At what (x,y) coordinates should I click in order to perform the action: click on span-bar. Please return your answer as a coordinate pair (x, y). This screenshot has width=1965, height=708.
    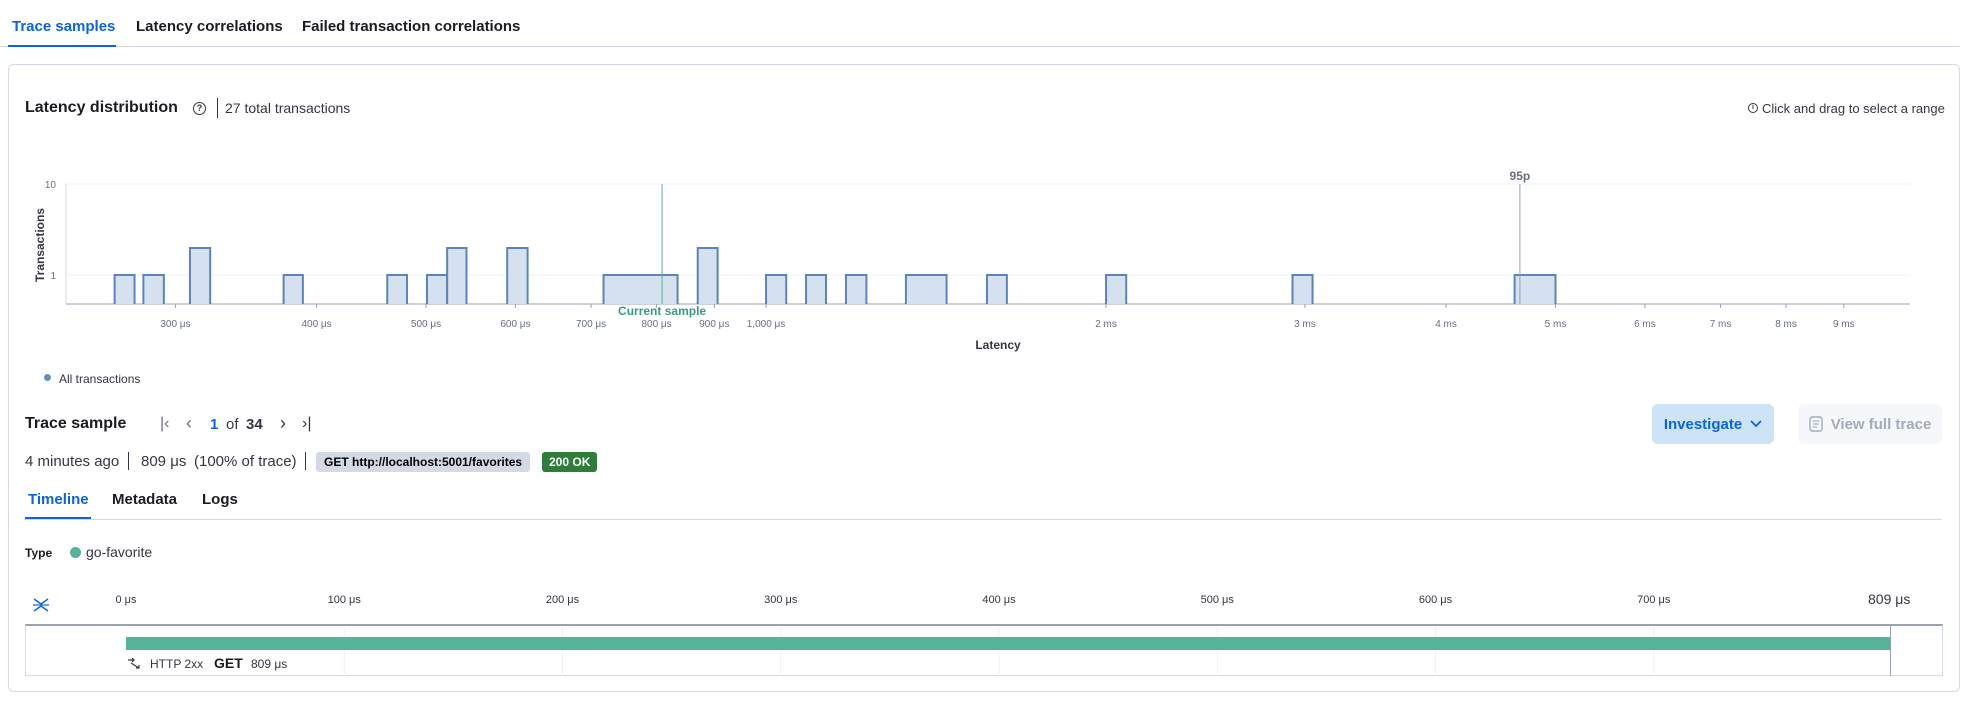
    Looking at the image, I should click on (1008, 643).